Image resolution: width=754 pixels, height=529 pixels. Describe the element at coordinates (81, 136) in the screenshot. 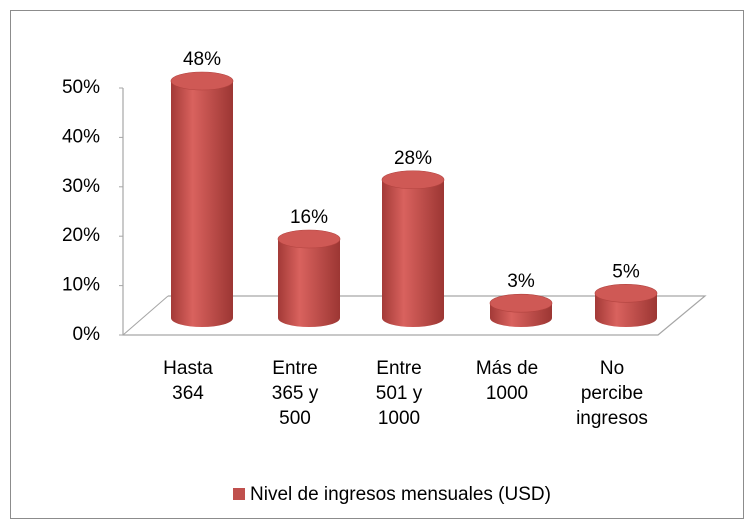

I see `y-tick-label: 40%` at that location.